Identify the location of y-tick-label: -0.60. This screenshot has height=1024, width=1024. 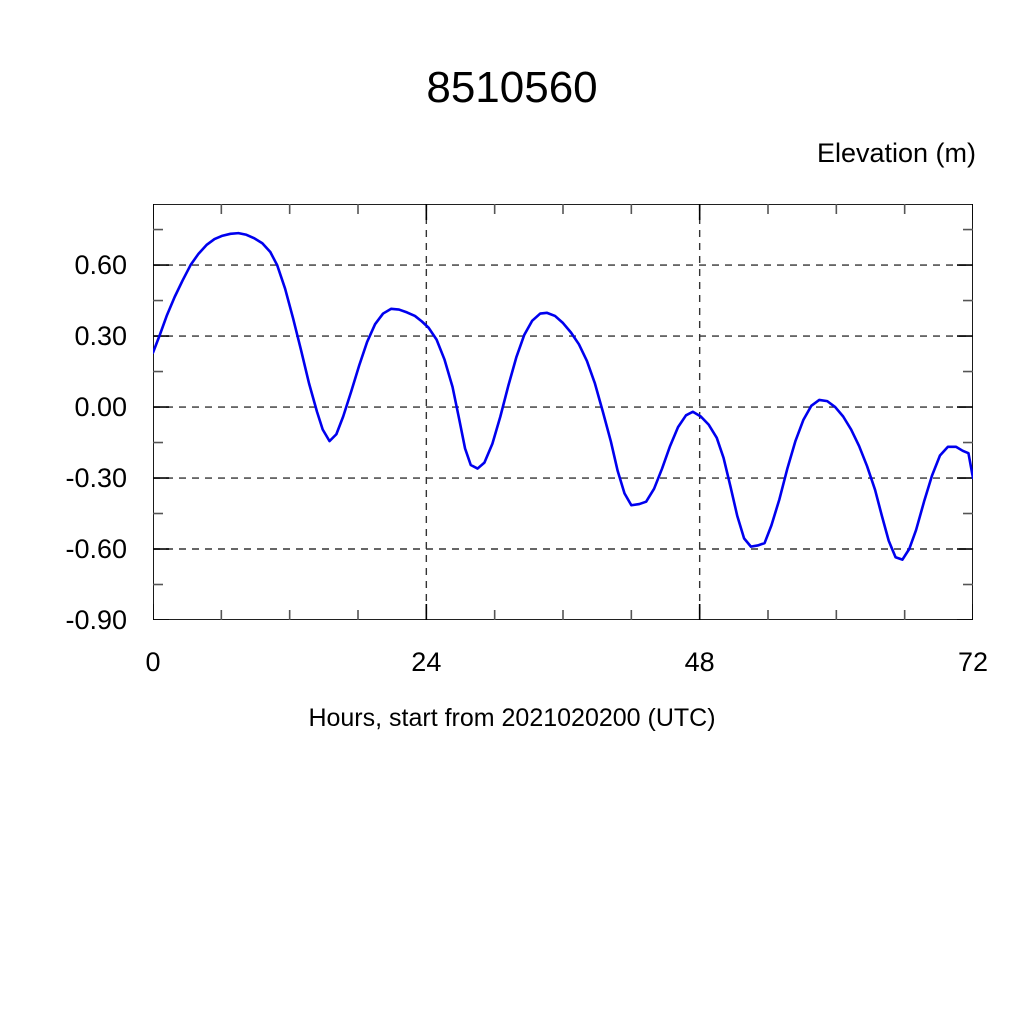
(96, 549).